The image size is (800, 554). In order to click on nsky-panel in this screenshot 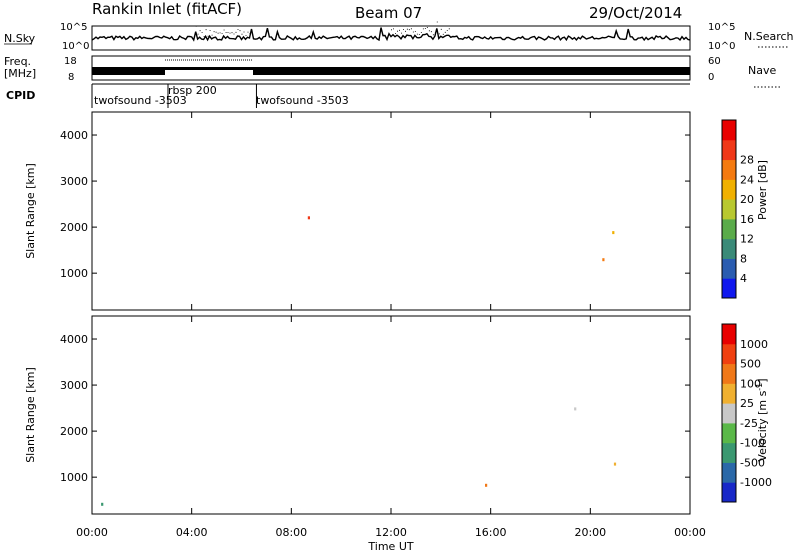, I will do `click(391, 38)`.